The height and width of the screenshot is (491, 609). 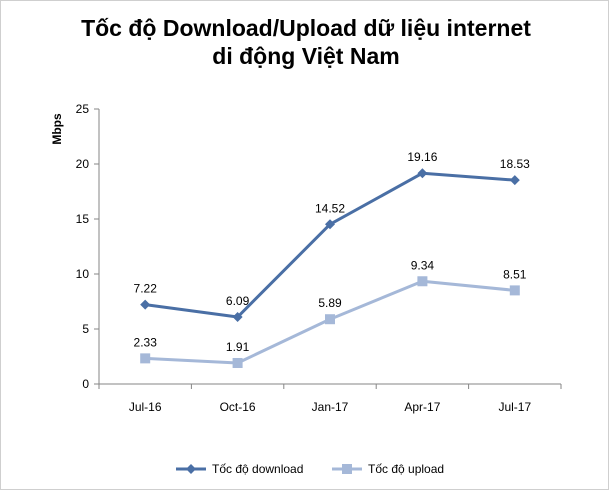 What do you see at coordinates (305, 56) in the screenshot?
I see `chart-title-line-2: di động Việt Nam` at bounding box center [305, 56].